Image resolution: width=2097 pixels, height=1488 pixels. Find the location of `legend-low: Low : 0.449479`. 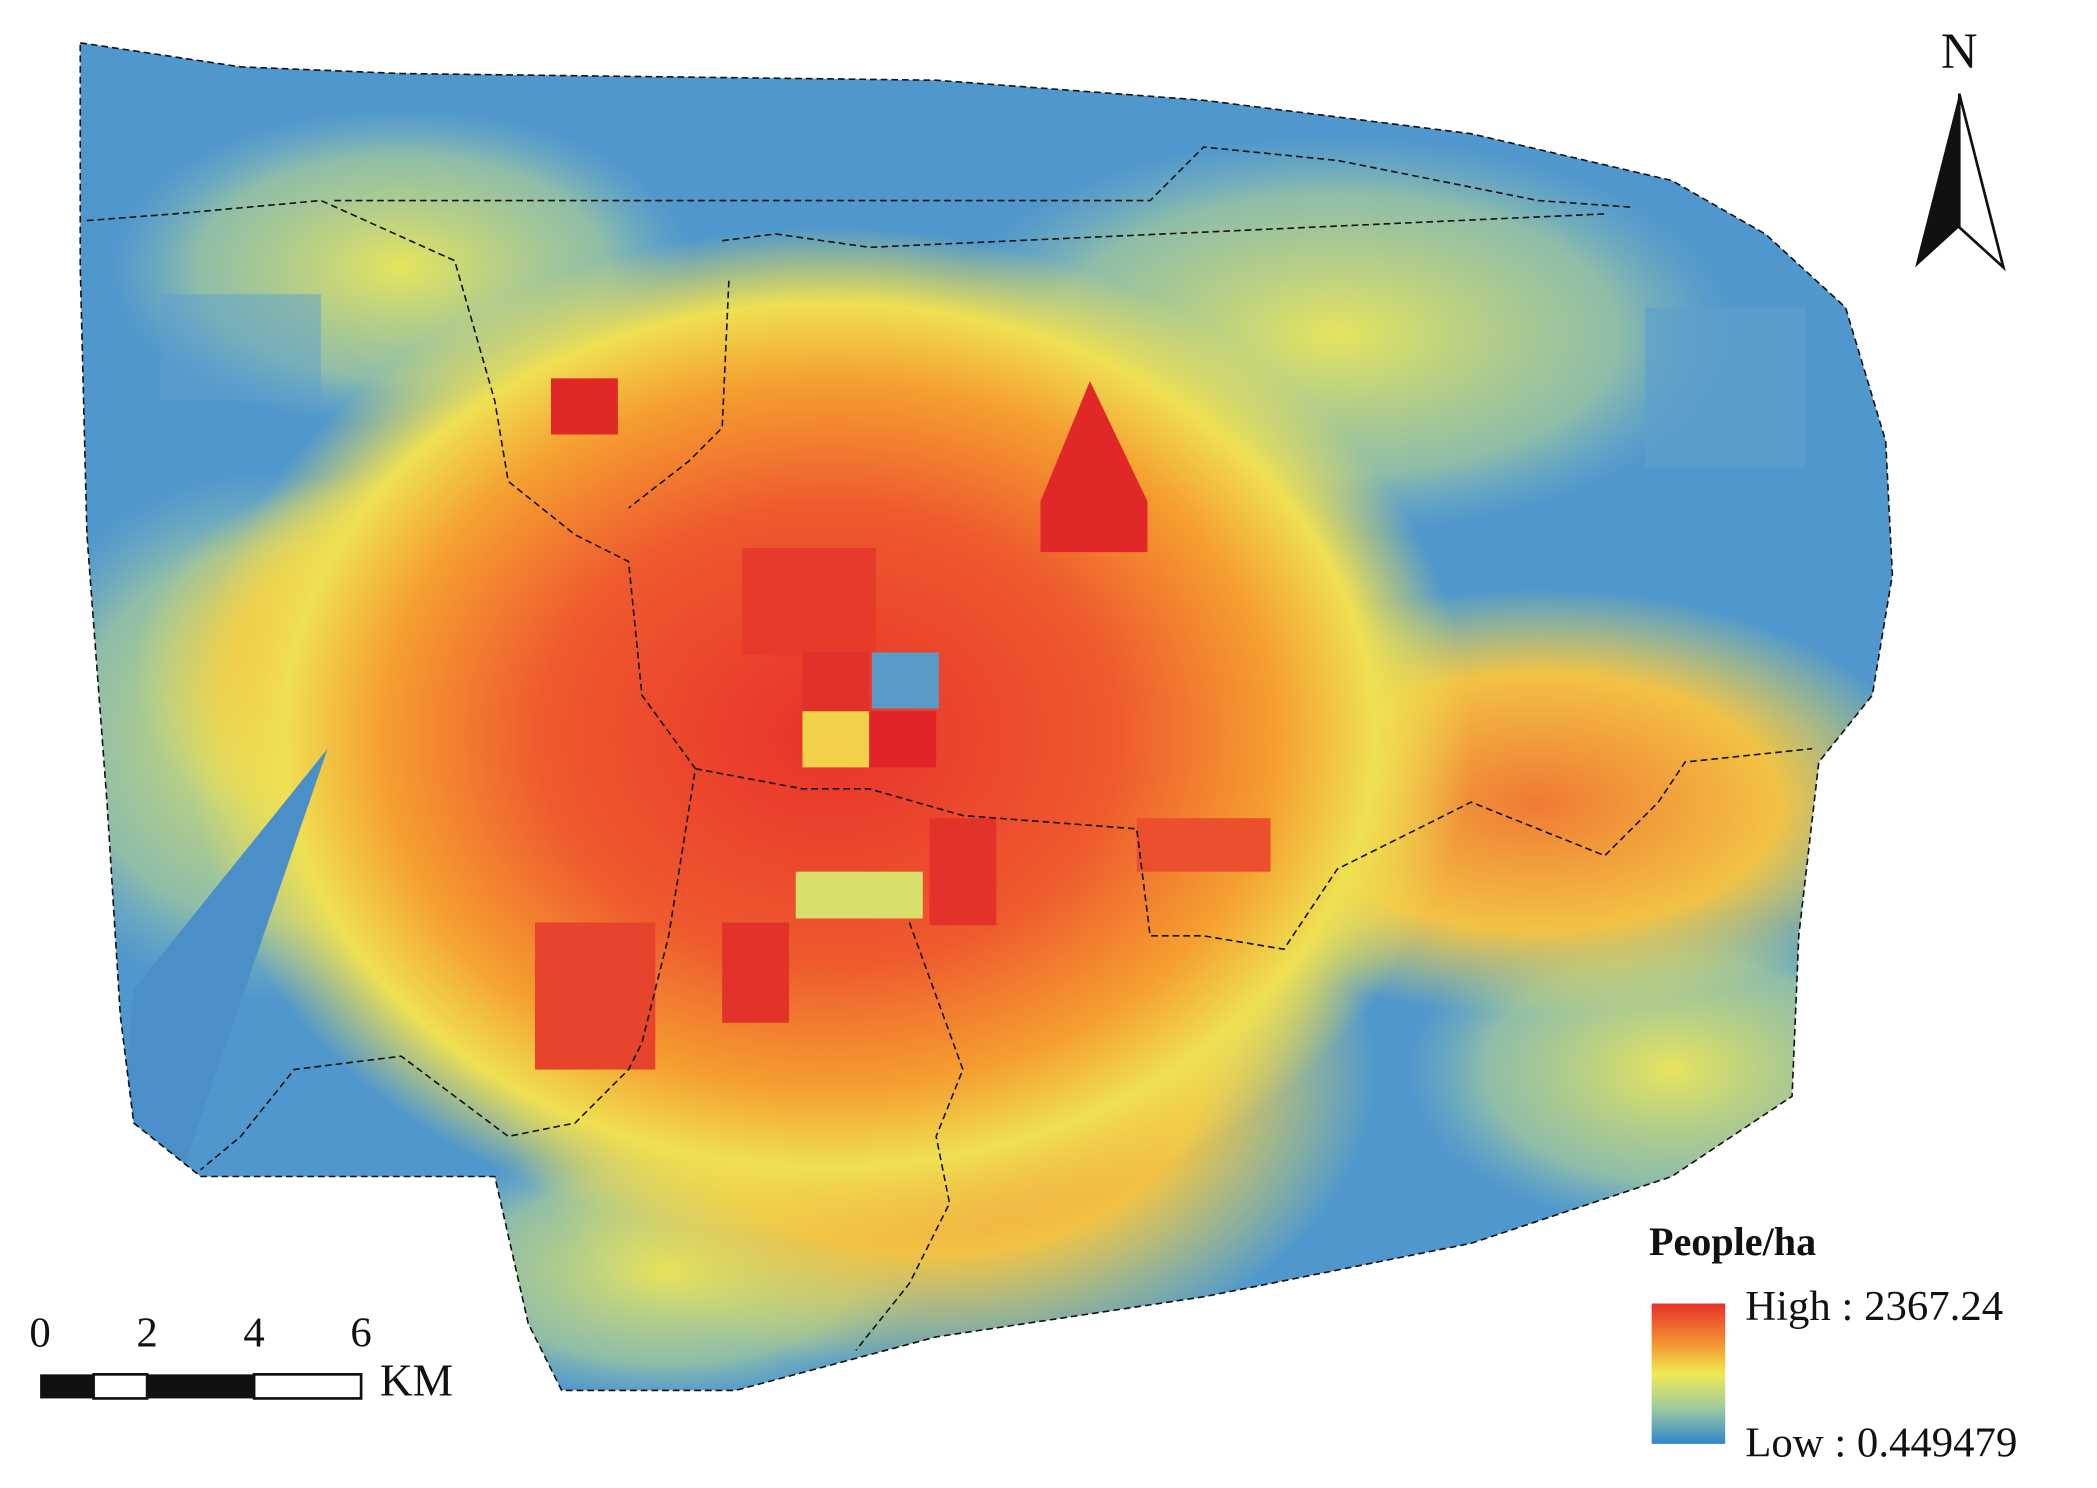

legend-low: Low : 0.449479 is located at coordinates (1881, 1442).